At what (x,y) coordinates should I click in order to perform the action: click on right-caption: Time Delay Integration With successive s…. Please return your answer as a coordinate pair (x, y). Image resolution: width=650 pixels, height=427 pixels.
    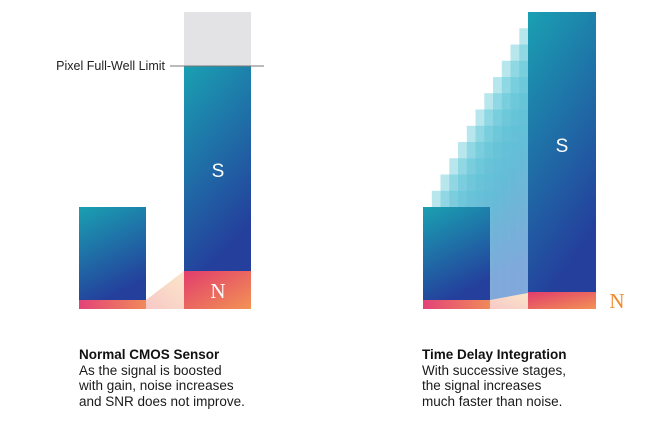
    Looking at the image, I should click on (494, 378).